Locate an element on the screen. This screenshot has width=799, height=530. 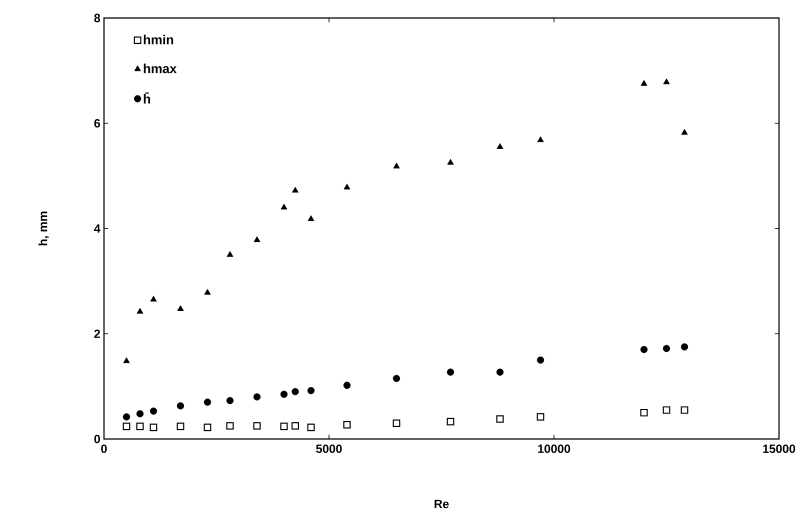
y-axis-title: h, mm is located at coordinates (43, 229).